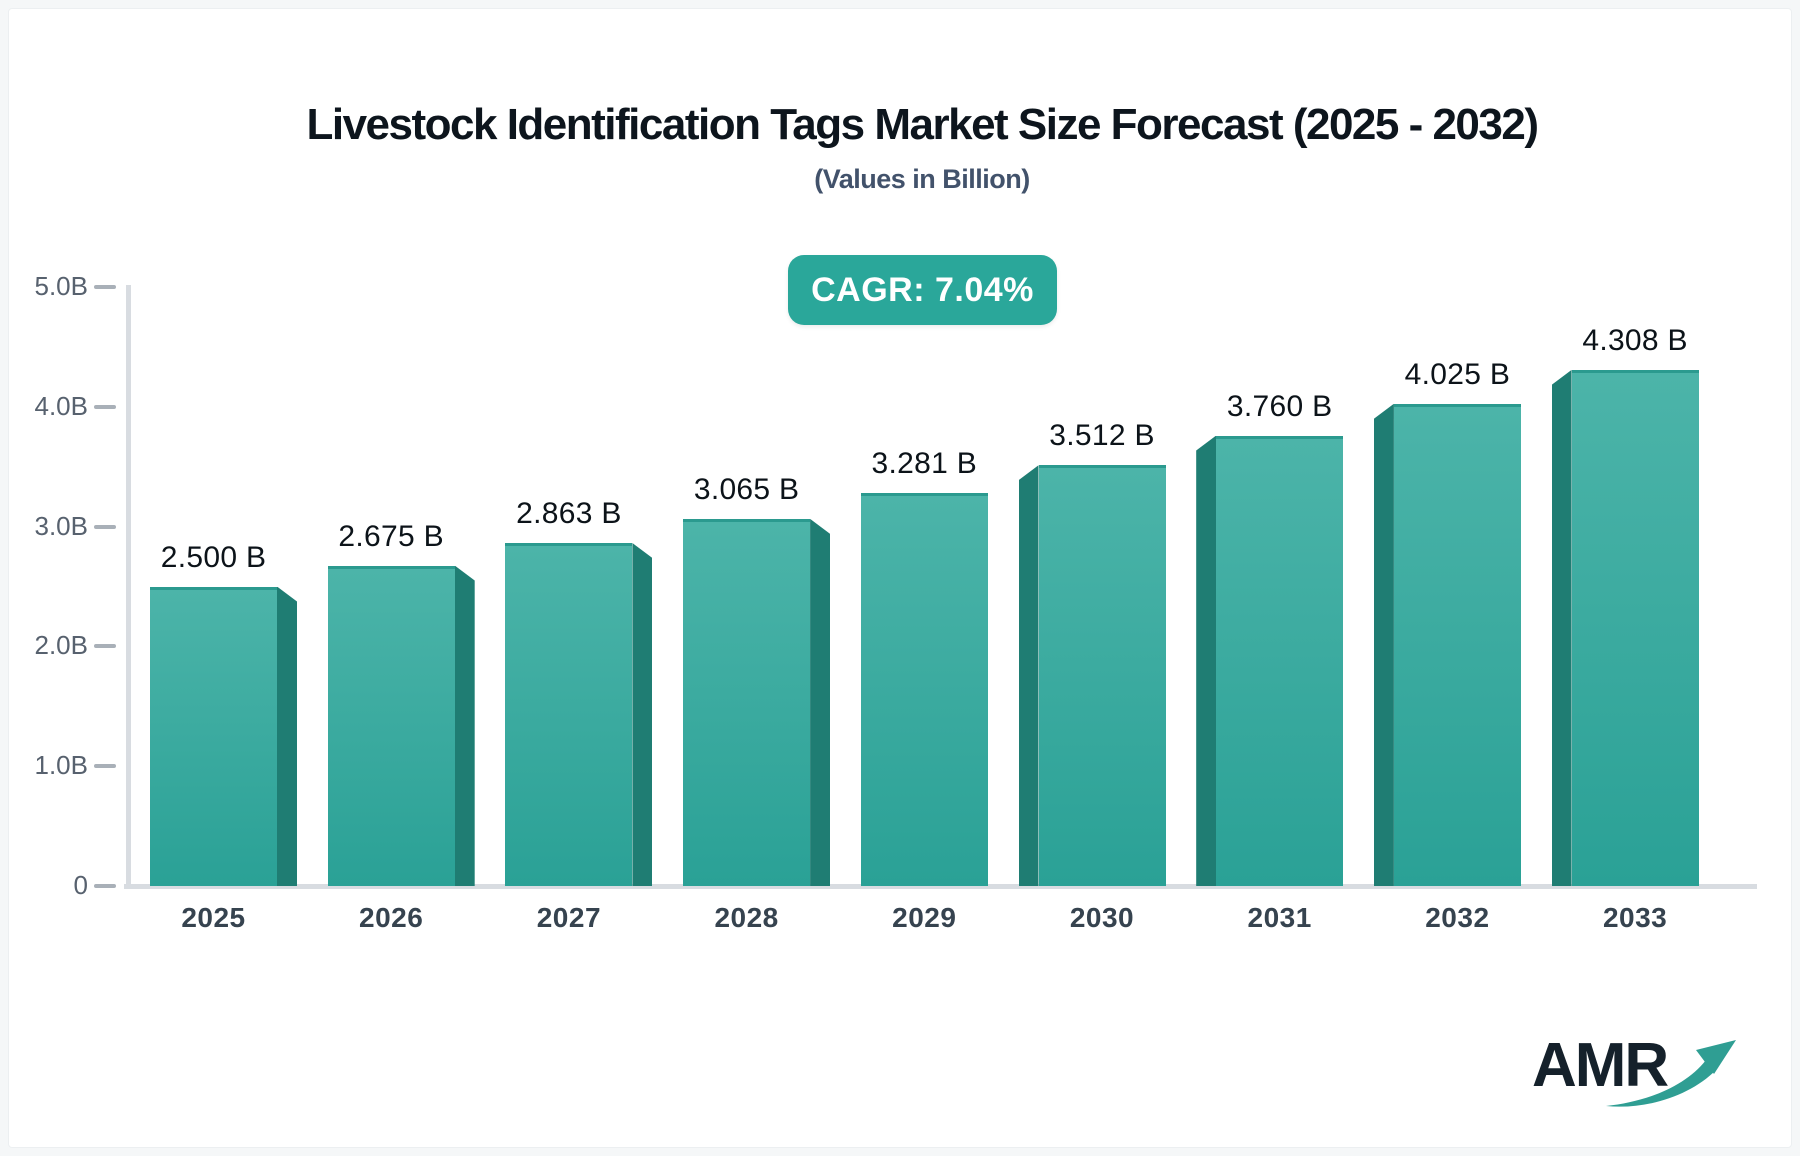  I want to click on x-axis-label: 2028, so click(746, 917).